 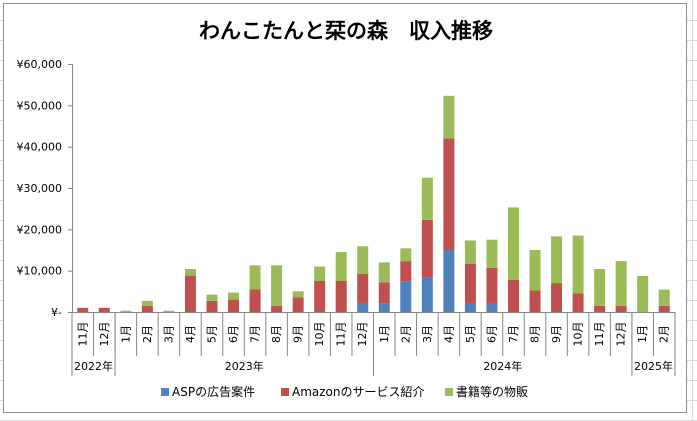 I want to click on y-tick-label: ¥40,000, so click(x=40, y=147).